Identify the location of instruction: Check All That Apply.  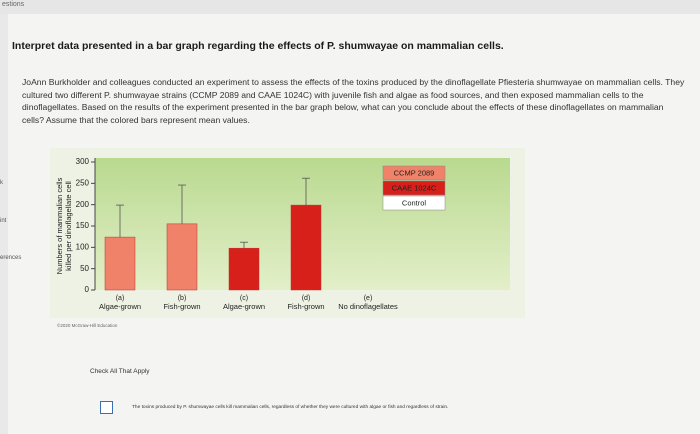
(120, 371).